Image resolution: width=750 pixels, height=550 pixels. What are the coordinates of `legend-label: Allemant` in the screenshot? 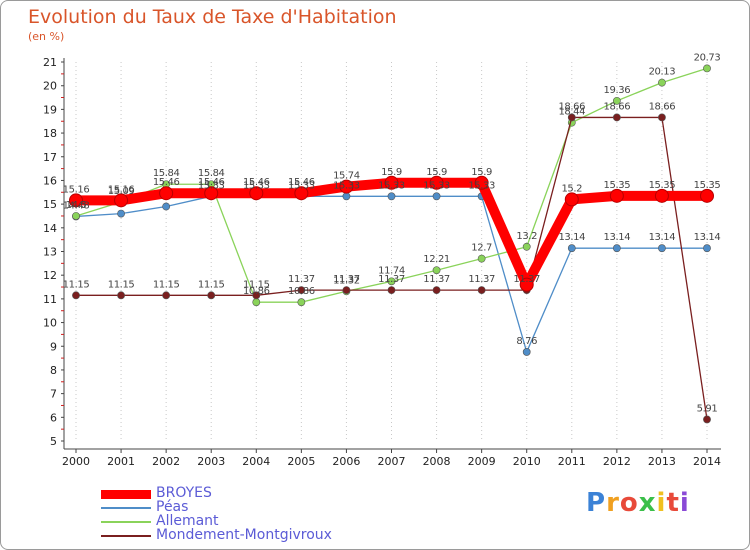 It's located at (187, 521).